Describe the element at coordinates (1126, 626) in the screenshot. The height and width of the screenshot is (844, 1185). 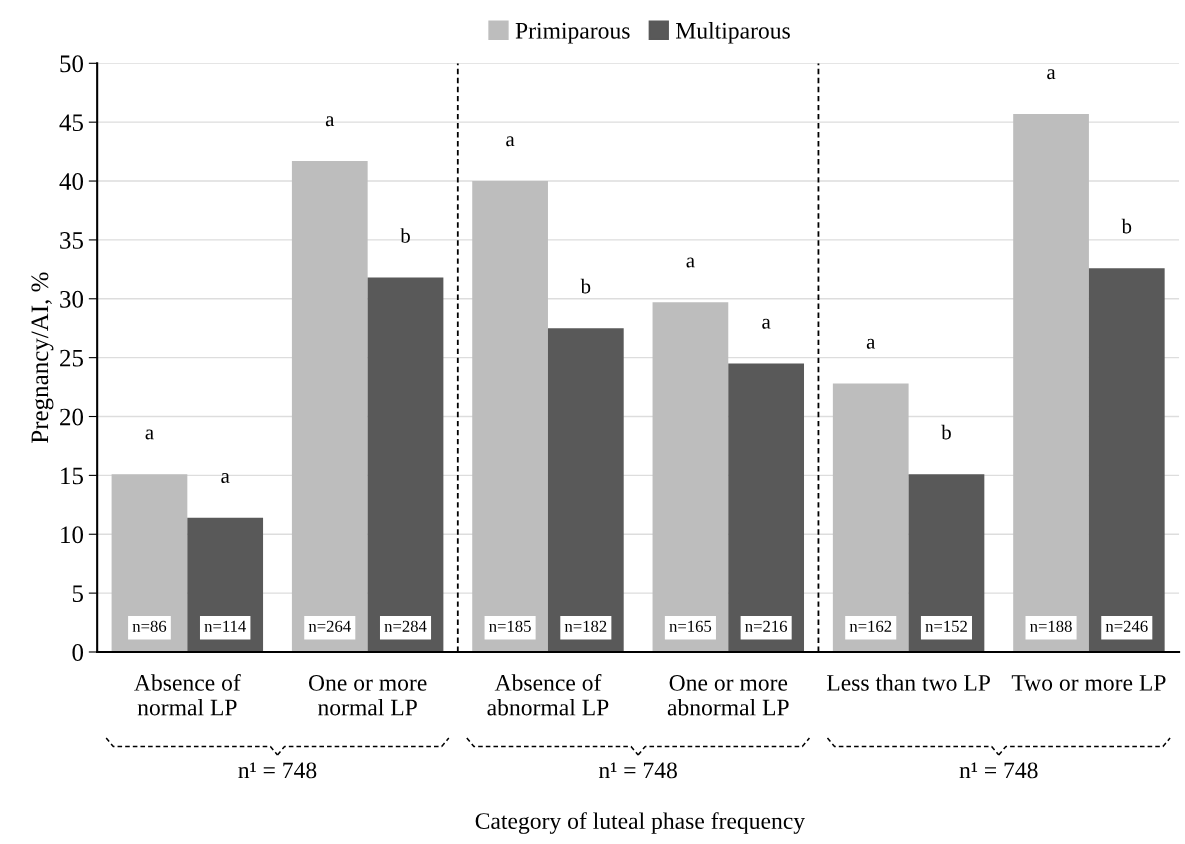
I see `annotation: n=246` at that location.